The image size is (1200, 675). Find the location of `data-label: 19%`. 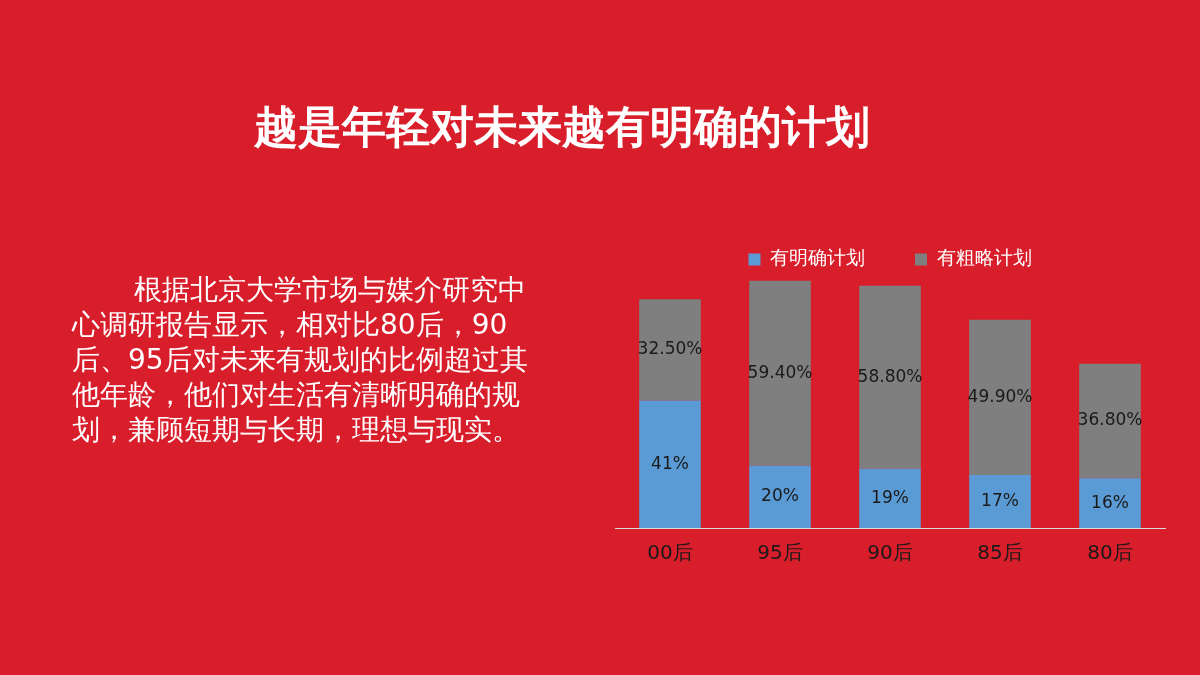

data-label: 19% is located at coordinates (890, 496).